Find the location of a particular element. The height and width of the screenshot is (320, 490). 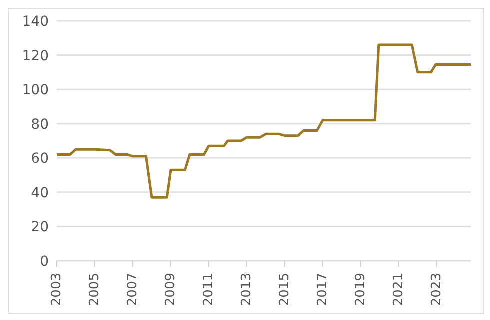

x-tick-label: 2013 is located at coordinates (246, 289).